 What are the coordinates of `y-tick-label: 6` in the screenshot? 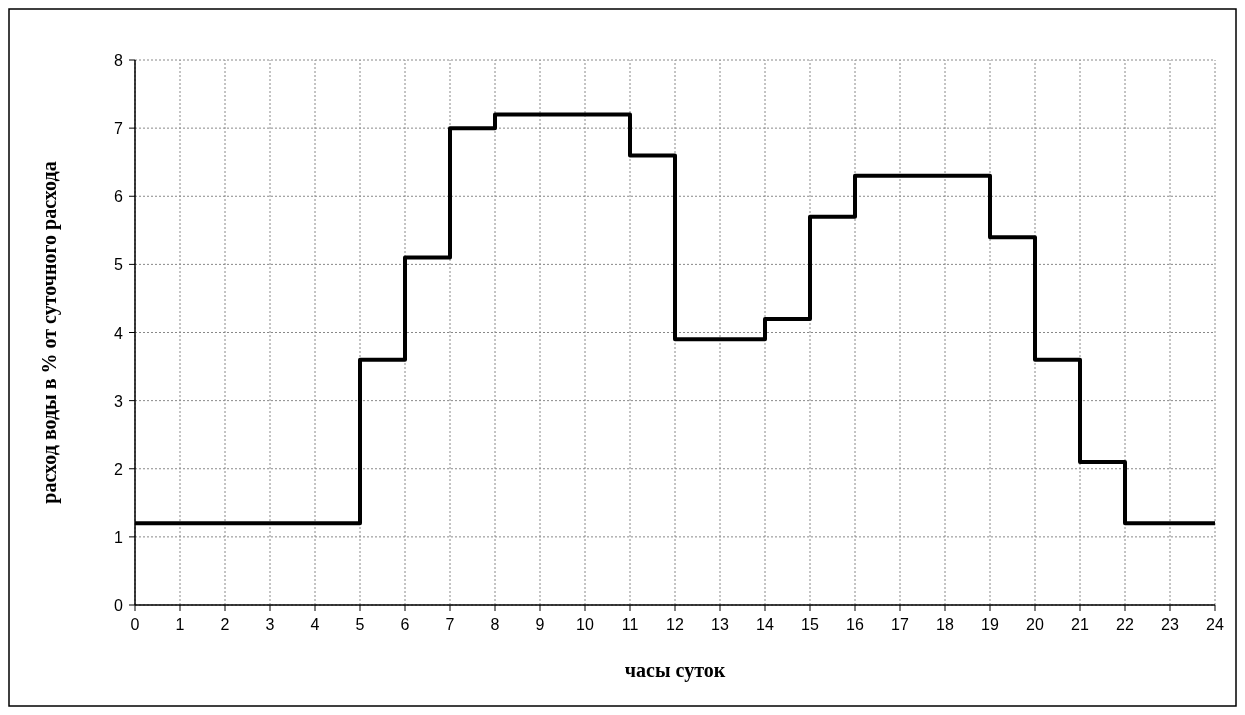 It's located at (119, 197).